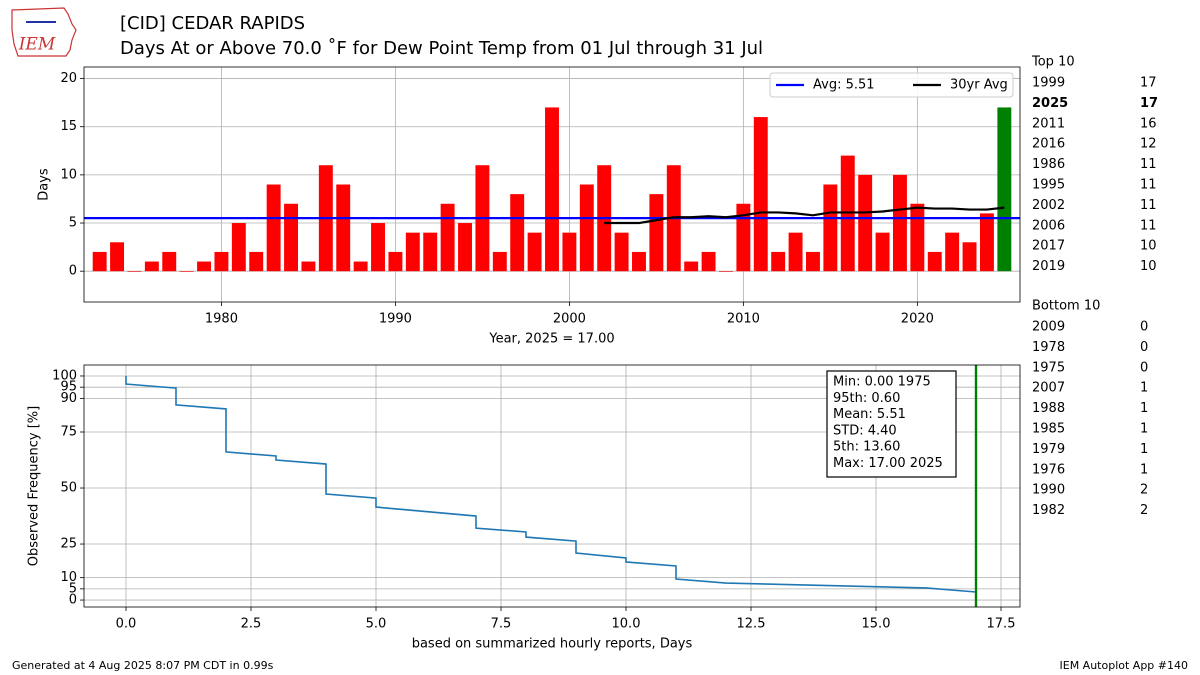  Describe the element at coordinates (251, 624) in the screenshot. I see `x-tick-label: 2.5` at that location.